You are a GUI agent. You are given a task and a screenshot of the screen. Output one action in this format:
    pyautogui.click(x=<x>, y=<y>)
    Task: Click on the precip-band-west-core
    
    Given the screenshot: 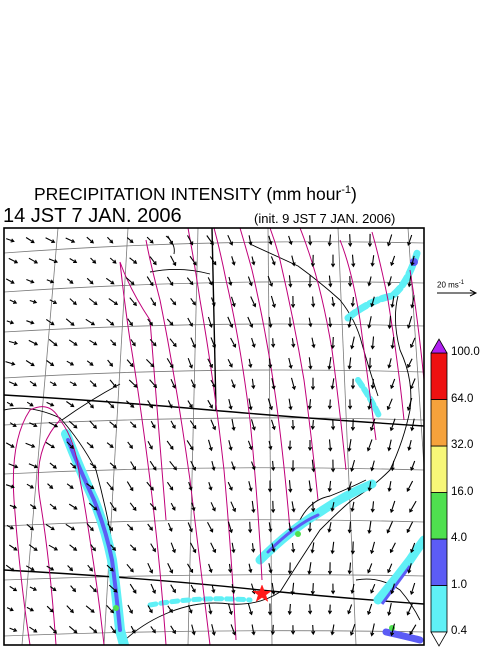 What is the action you would take?
    pyautogui.click(x=94, y=535)
    